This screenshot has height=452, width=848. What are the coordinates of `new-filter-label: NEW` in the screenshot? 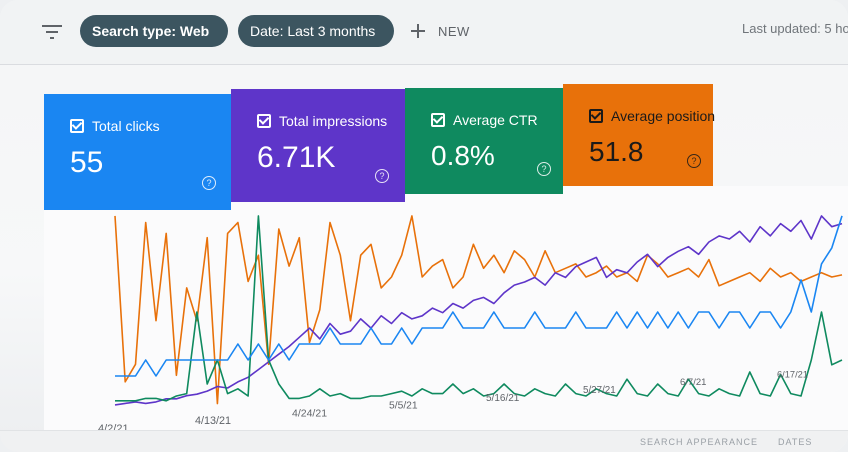 It's located at (454, 31).